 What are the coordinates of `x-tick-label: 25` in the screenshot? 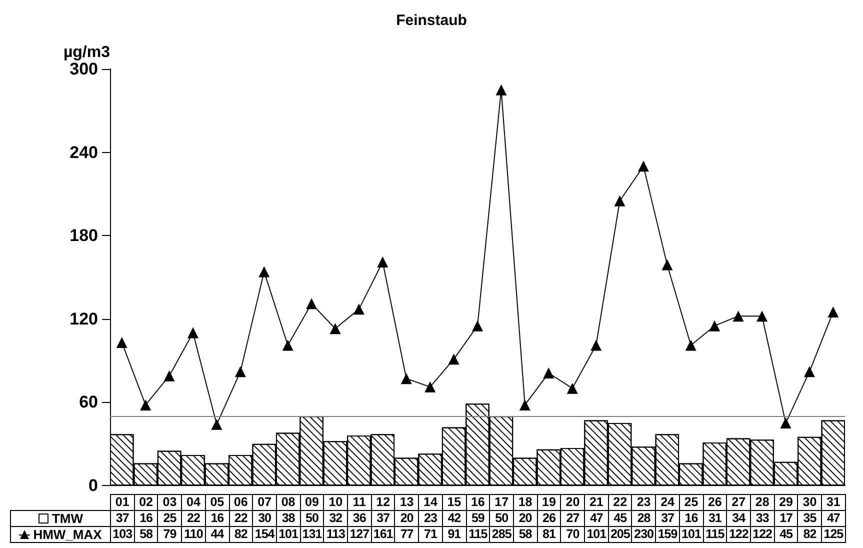 It's located at (691, 502).